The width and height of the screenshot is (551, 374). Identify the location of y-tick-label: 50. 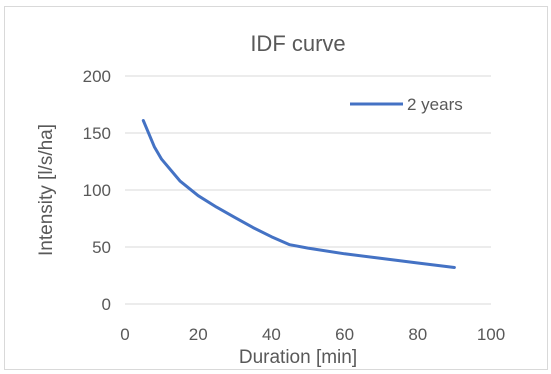
(101, 247).